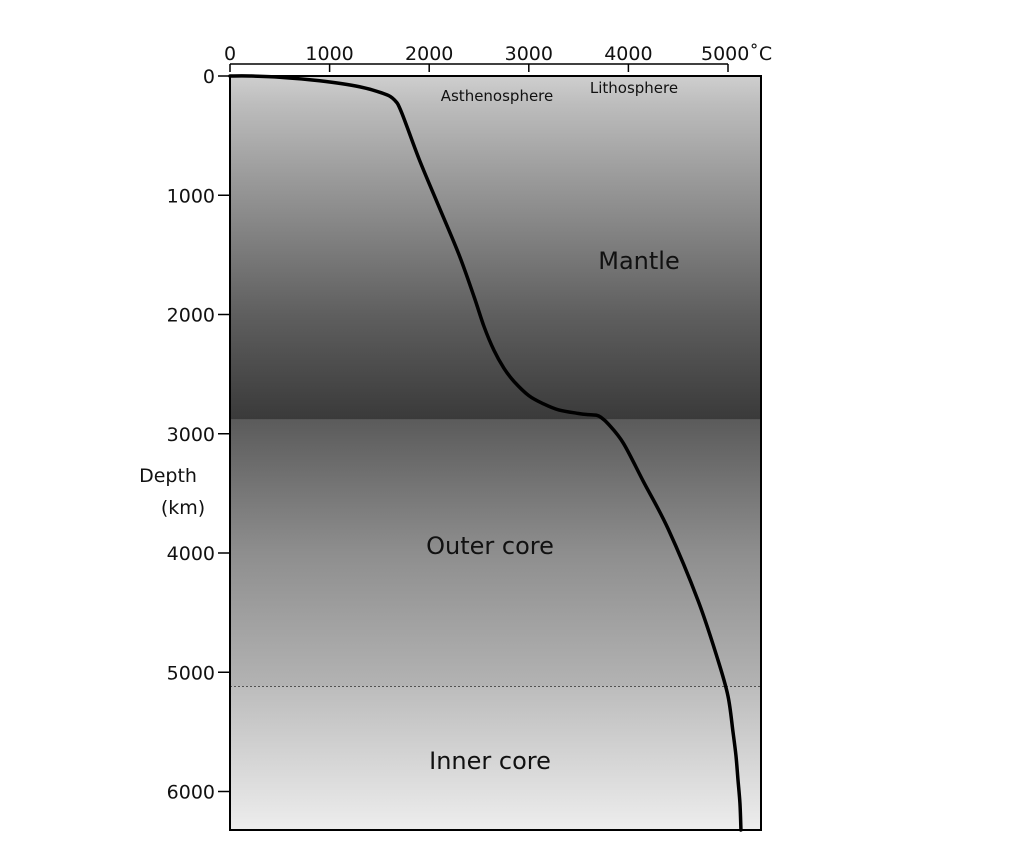  What do you see at coordinates (230, 54) in the screenshot?
I see `x-tick-label: 0` at bounding box center [230, 54].